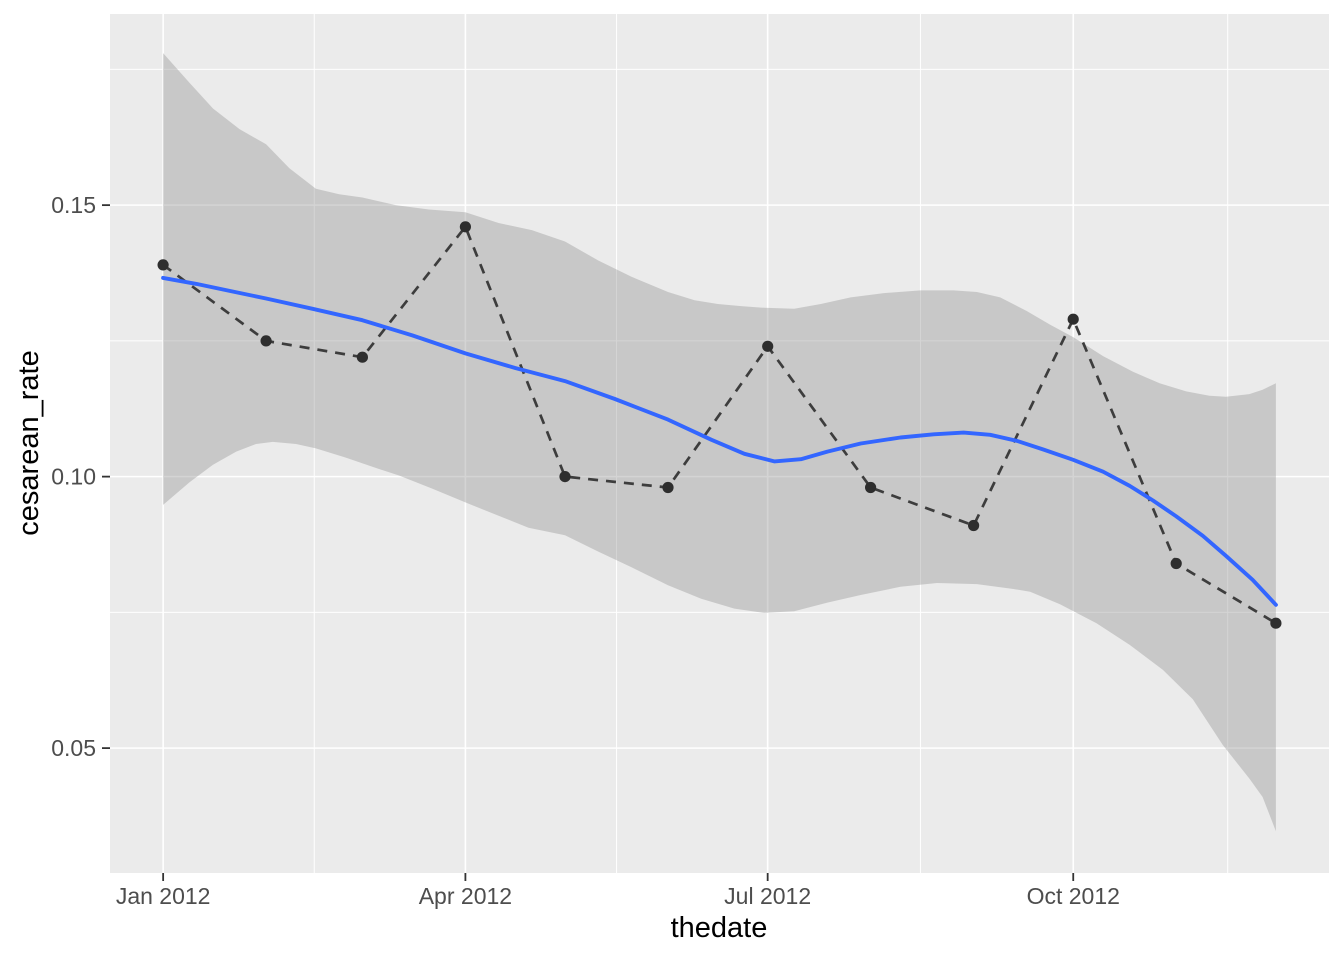  What do you see at coordinates (719, 928) in the screenshot?
I see `x-axis-title: thedate` at bounding box center [719, 928].